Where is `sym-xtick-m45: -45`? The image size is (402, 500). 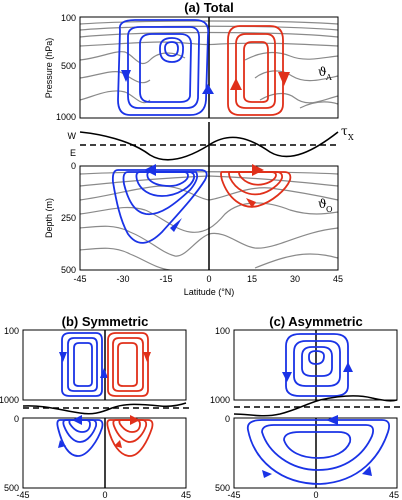
sym-xtick-m45: -45 is located at coordinates (22, 495).